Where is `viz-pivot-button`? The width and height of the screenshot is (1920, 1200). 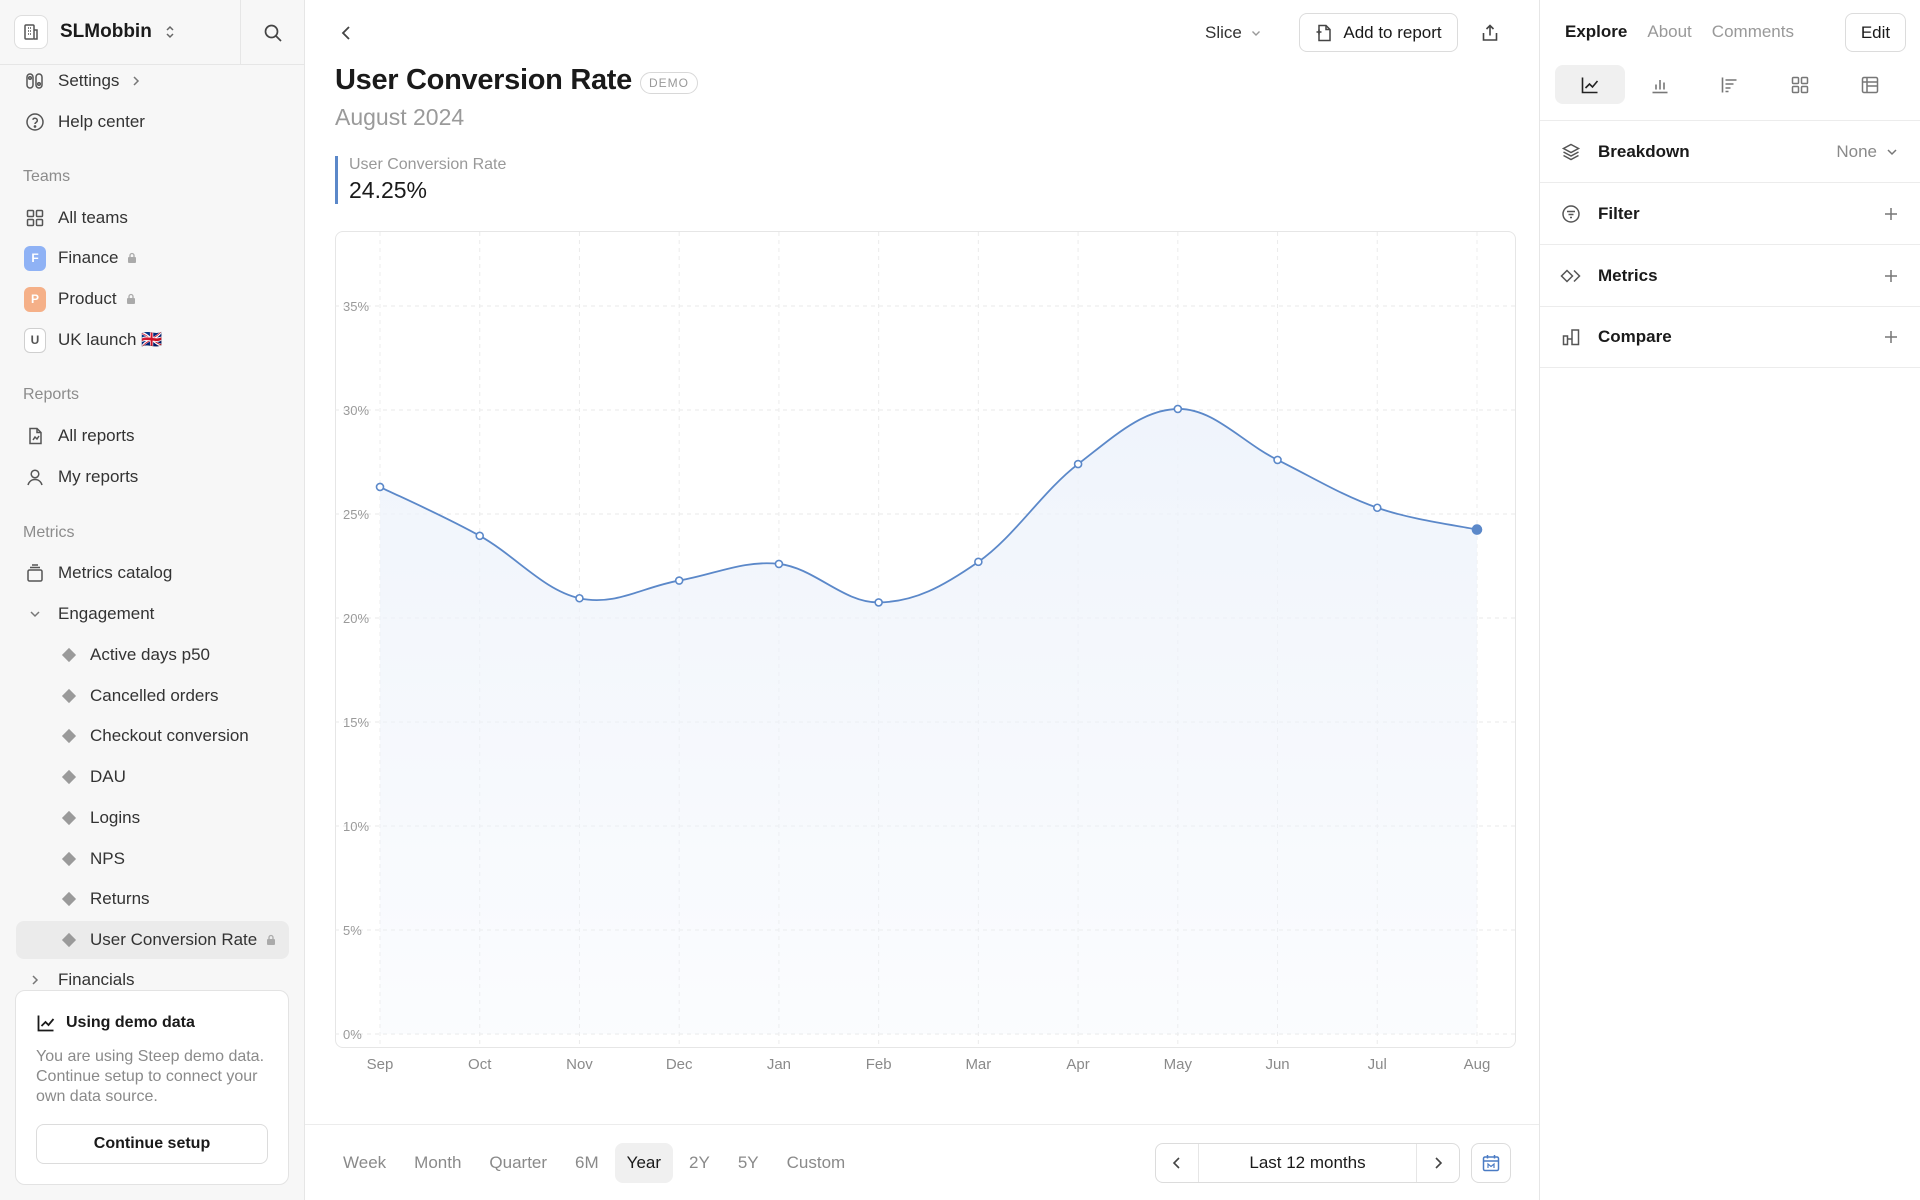
viz-pivot-button is located at coordinates (1870, 84).